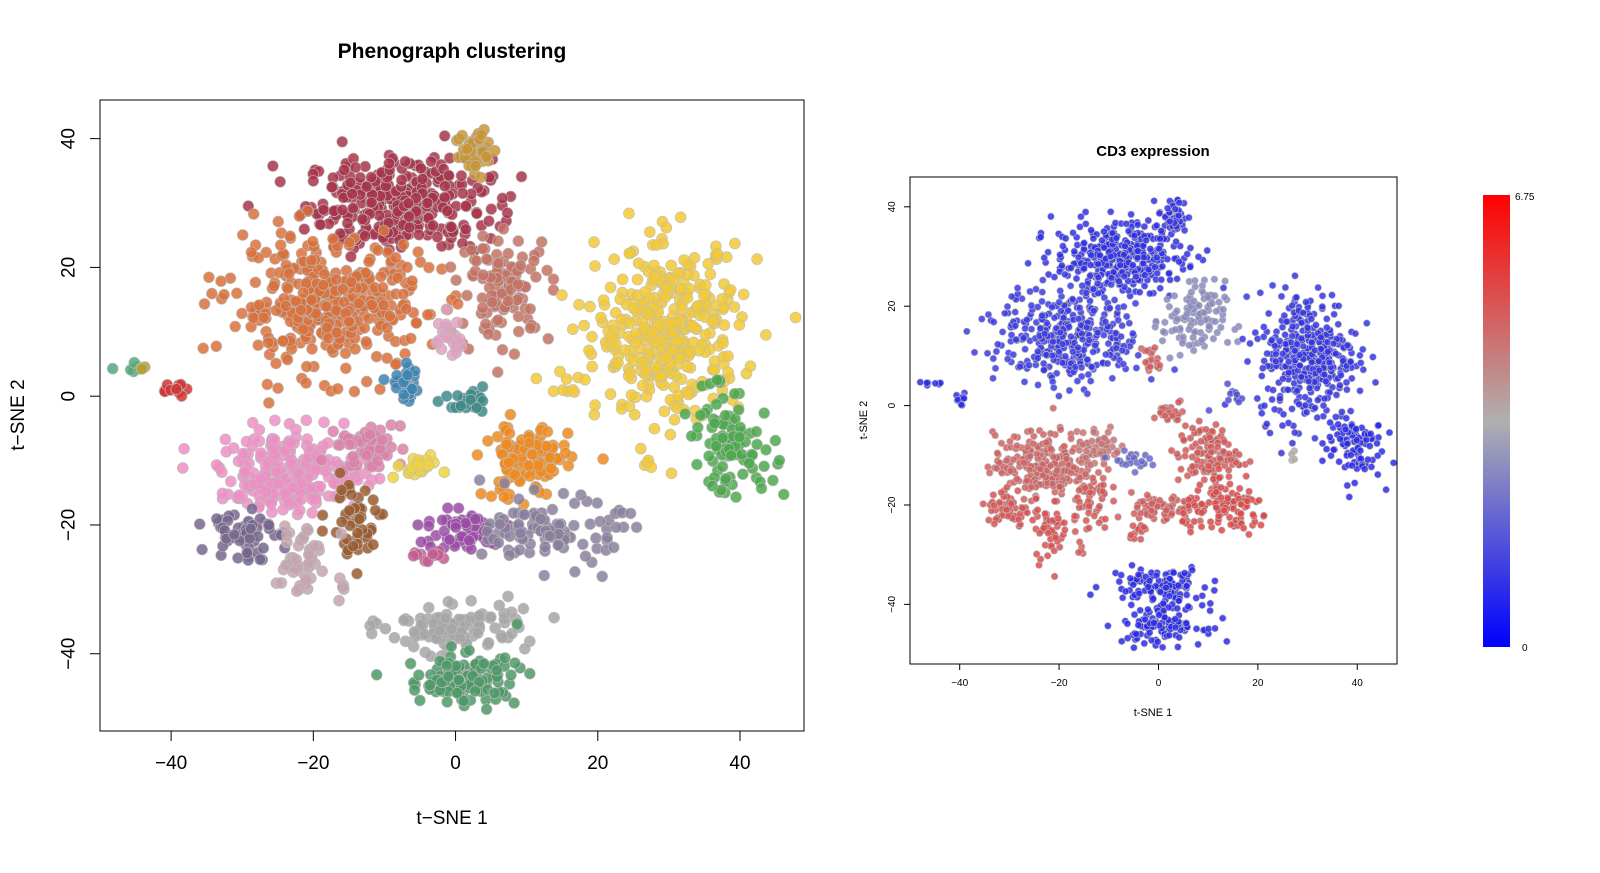 This screenshot has width=1600, height=873. What do you see at coordinates (1059, 683) in the screenshot?
I see `x-tick-label: −20` at bounding box center [1059, 683].